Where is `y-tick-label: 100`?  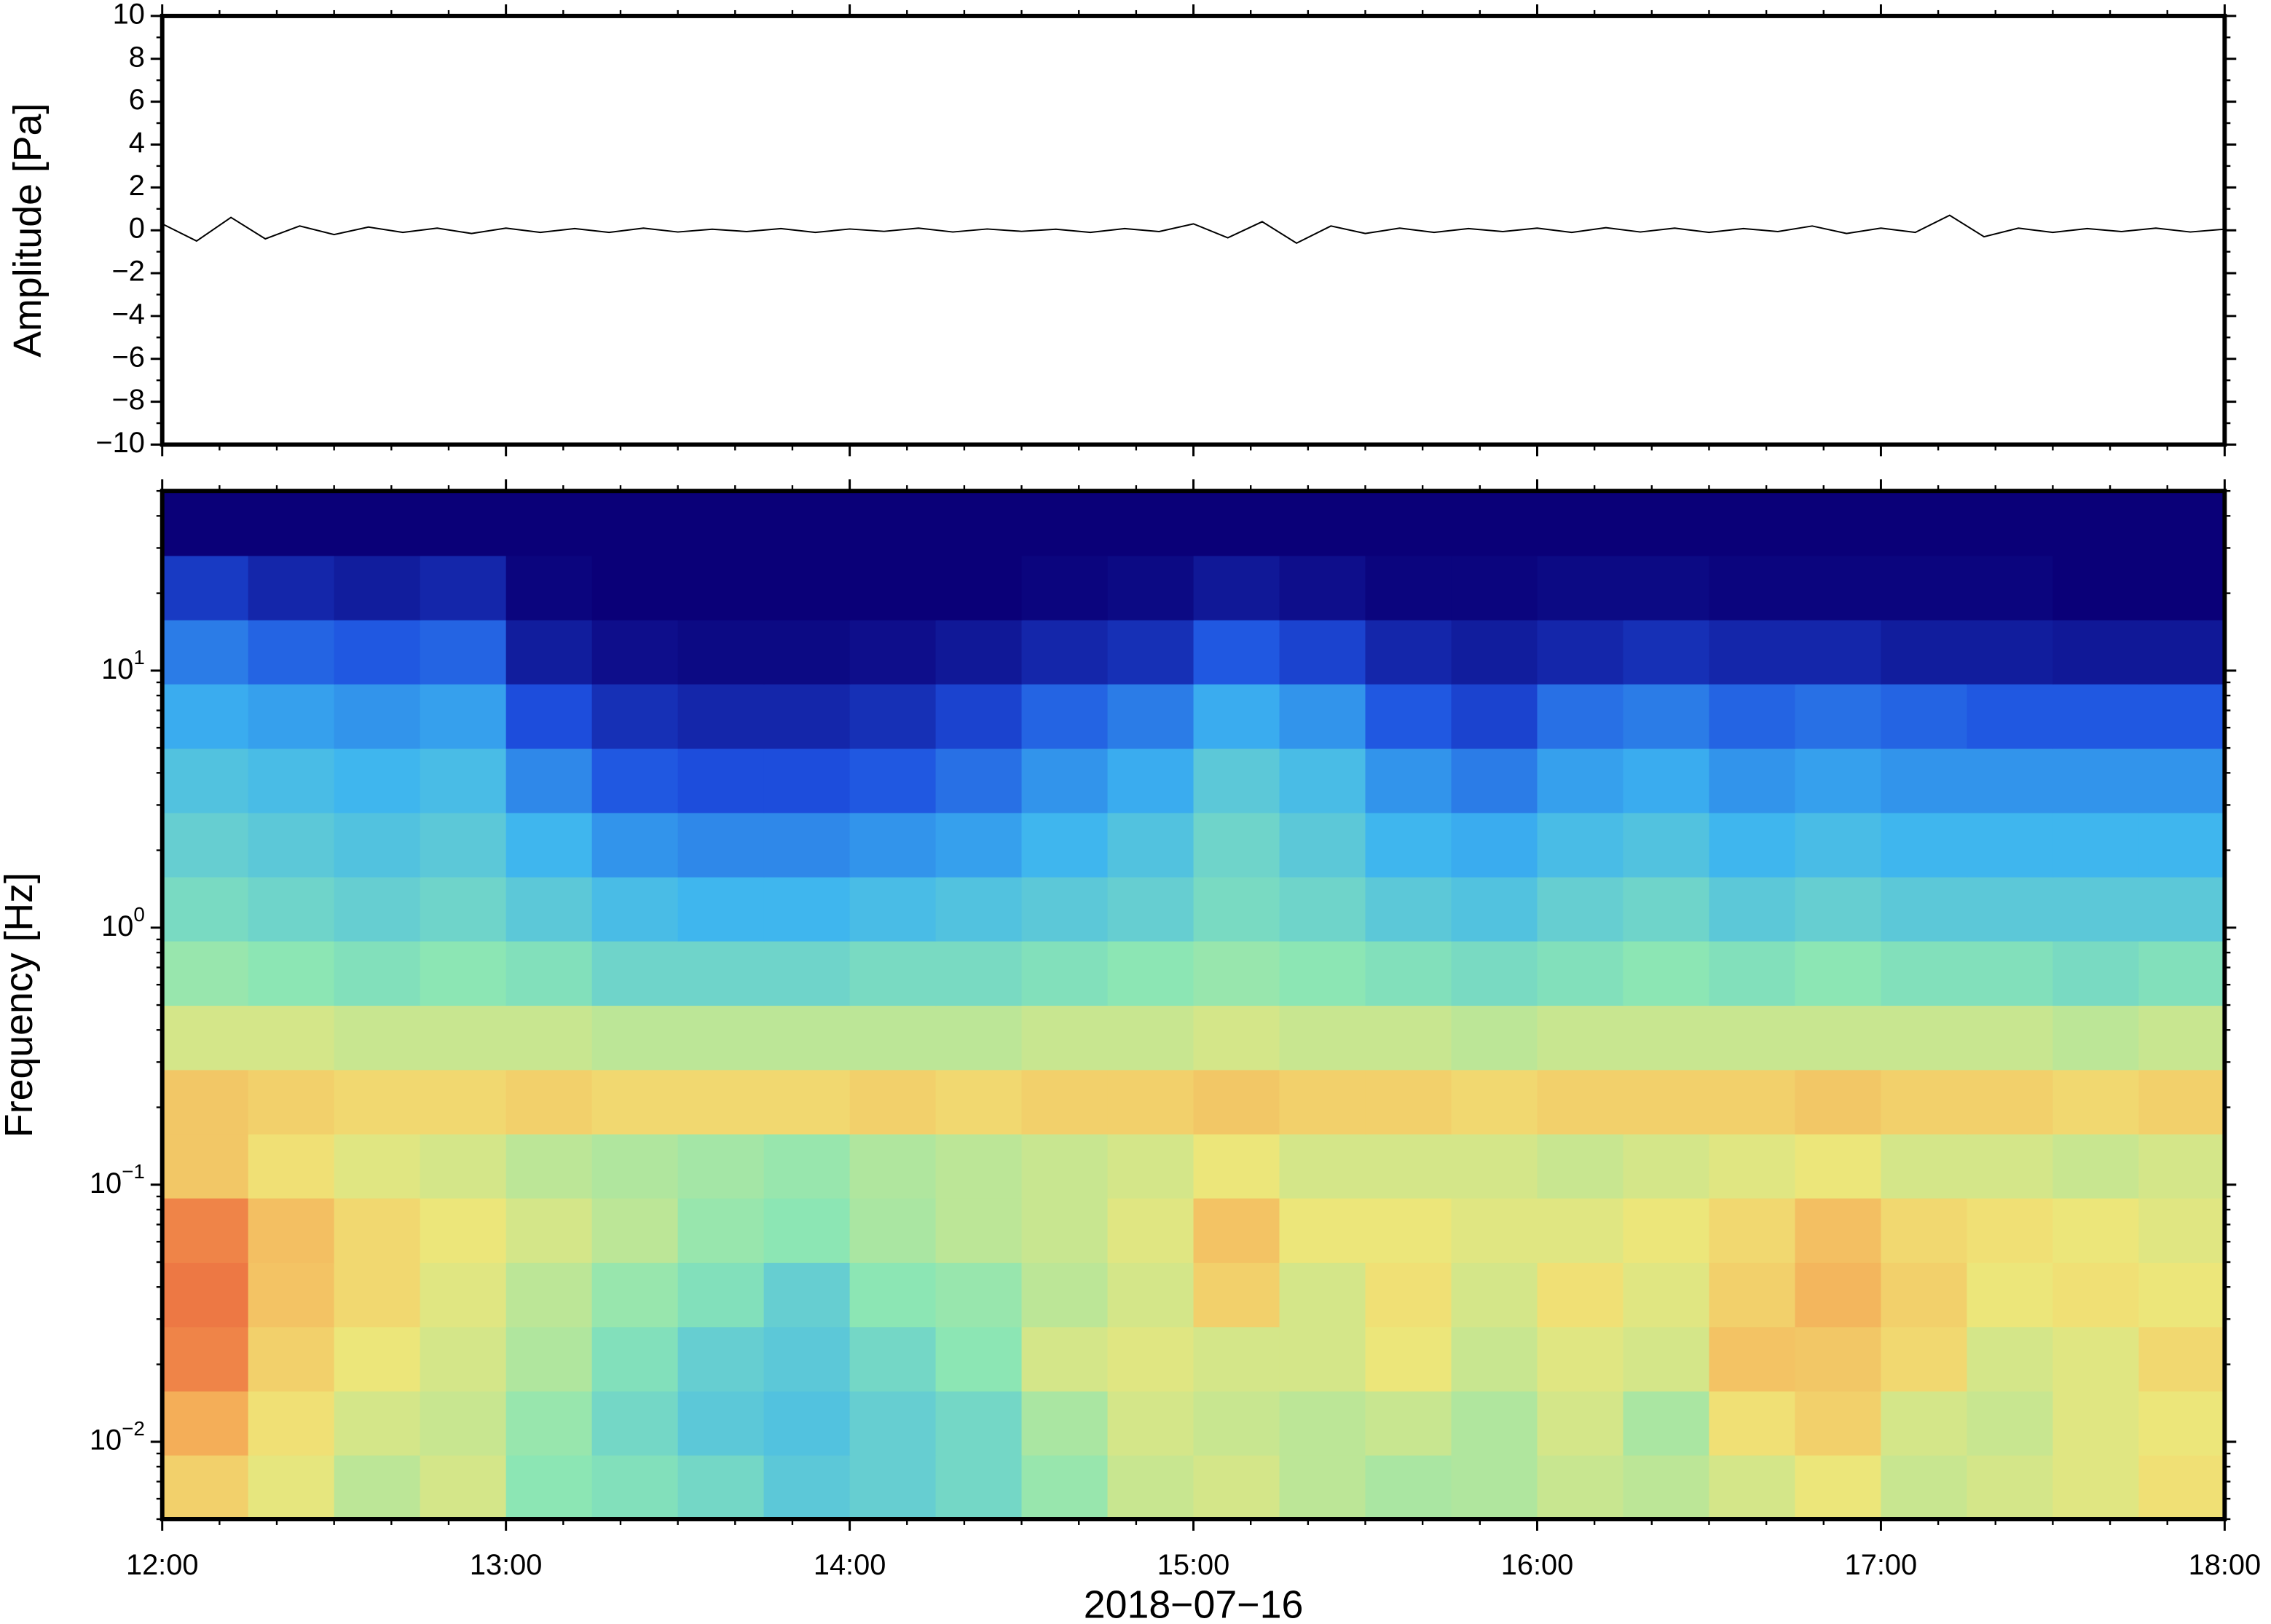 y-tick-label: 100 is located at coordinates (123, 922).